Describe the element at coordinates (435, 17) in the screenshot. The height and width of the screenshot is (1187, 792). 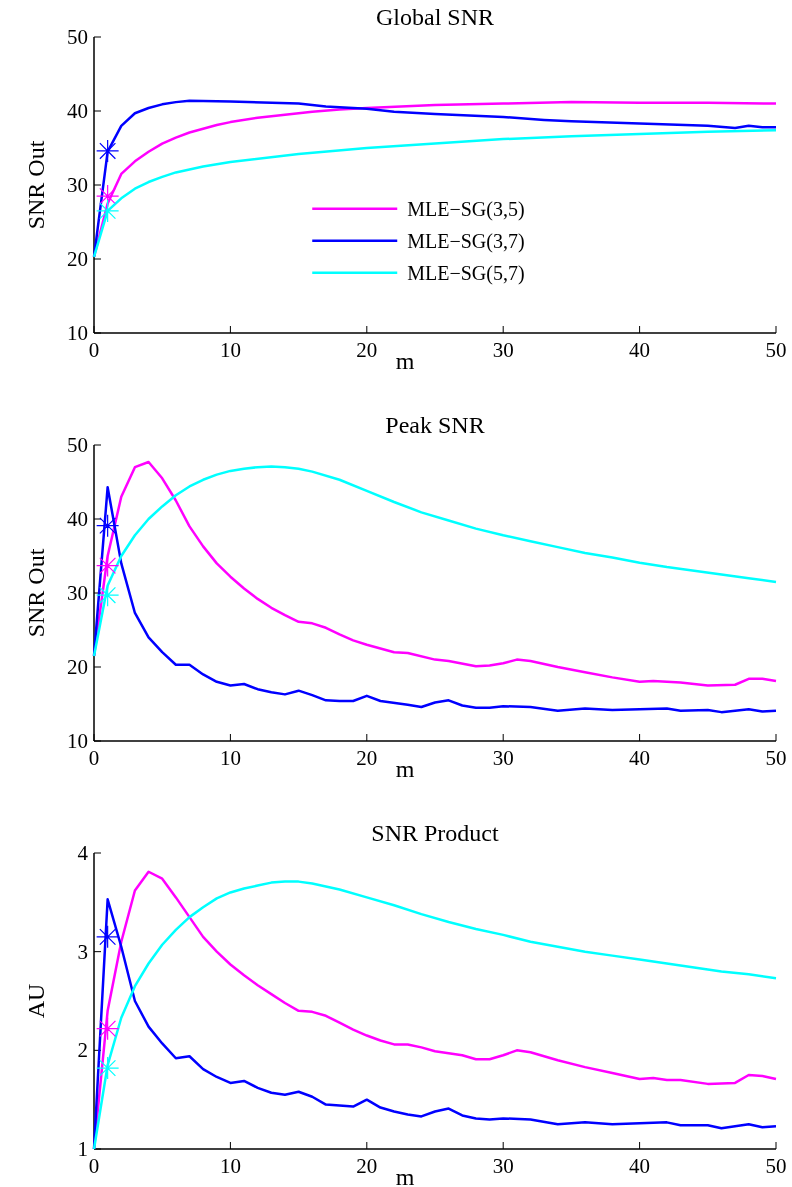
I see `chart-title: Global SNR` at that location.